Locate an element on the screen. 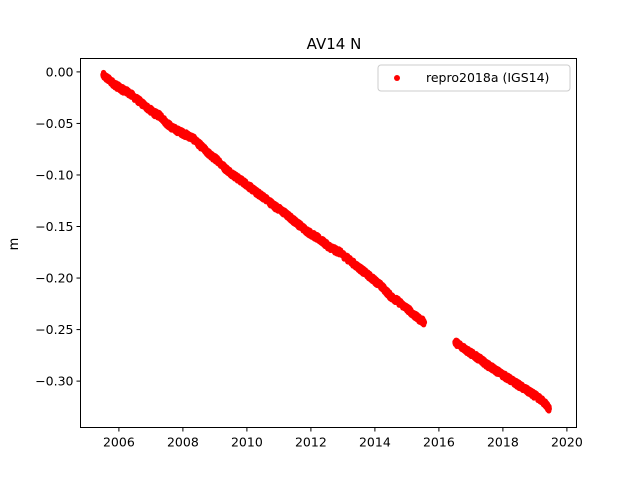  x-tick-label: 2016 is located at coordinates (439, 442).